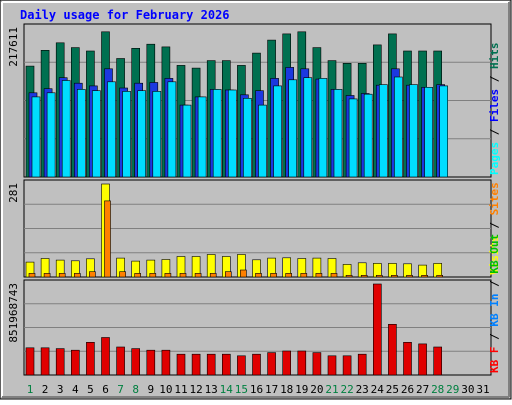 The image size is (512, 405). I want to click on day-label-29: 29, so click(452, 389).